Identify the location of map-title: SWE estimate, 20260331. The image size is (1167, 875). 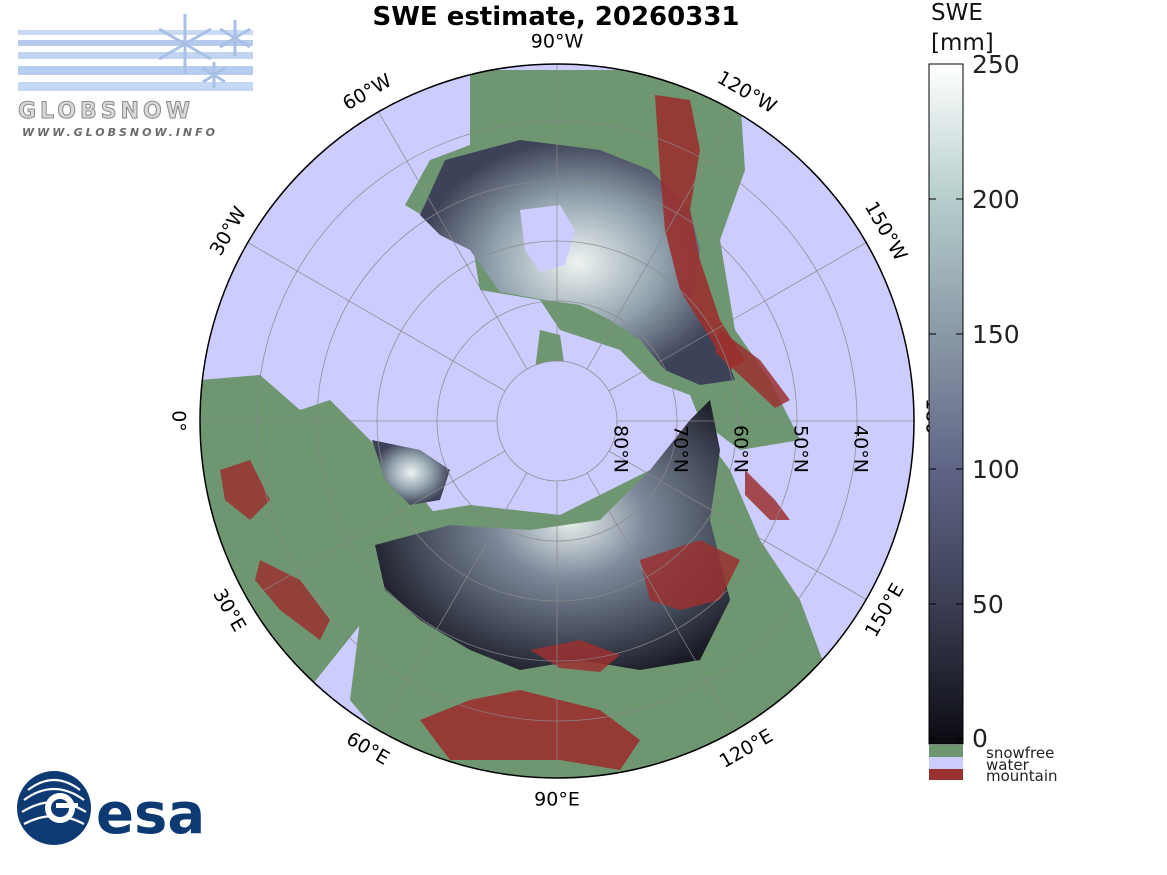
(556, 17).